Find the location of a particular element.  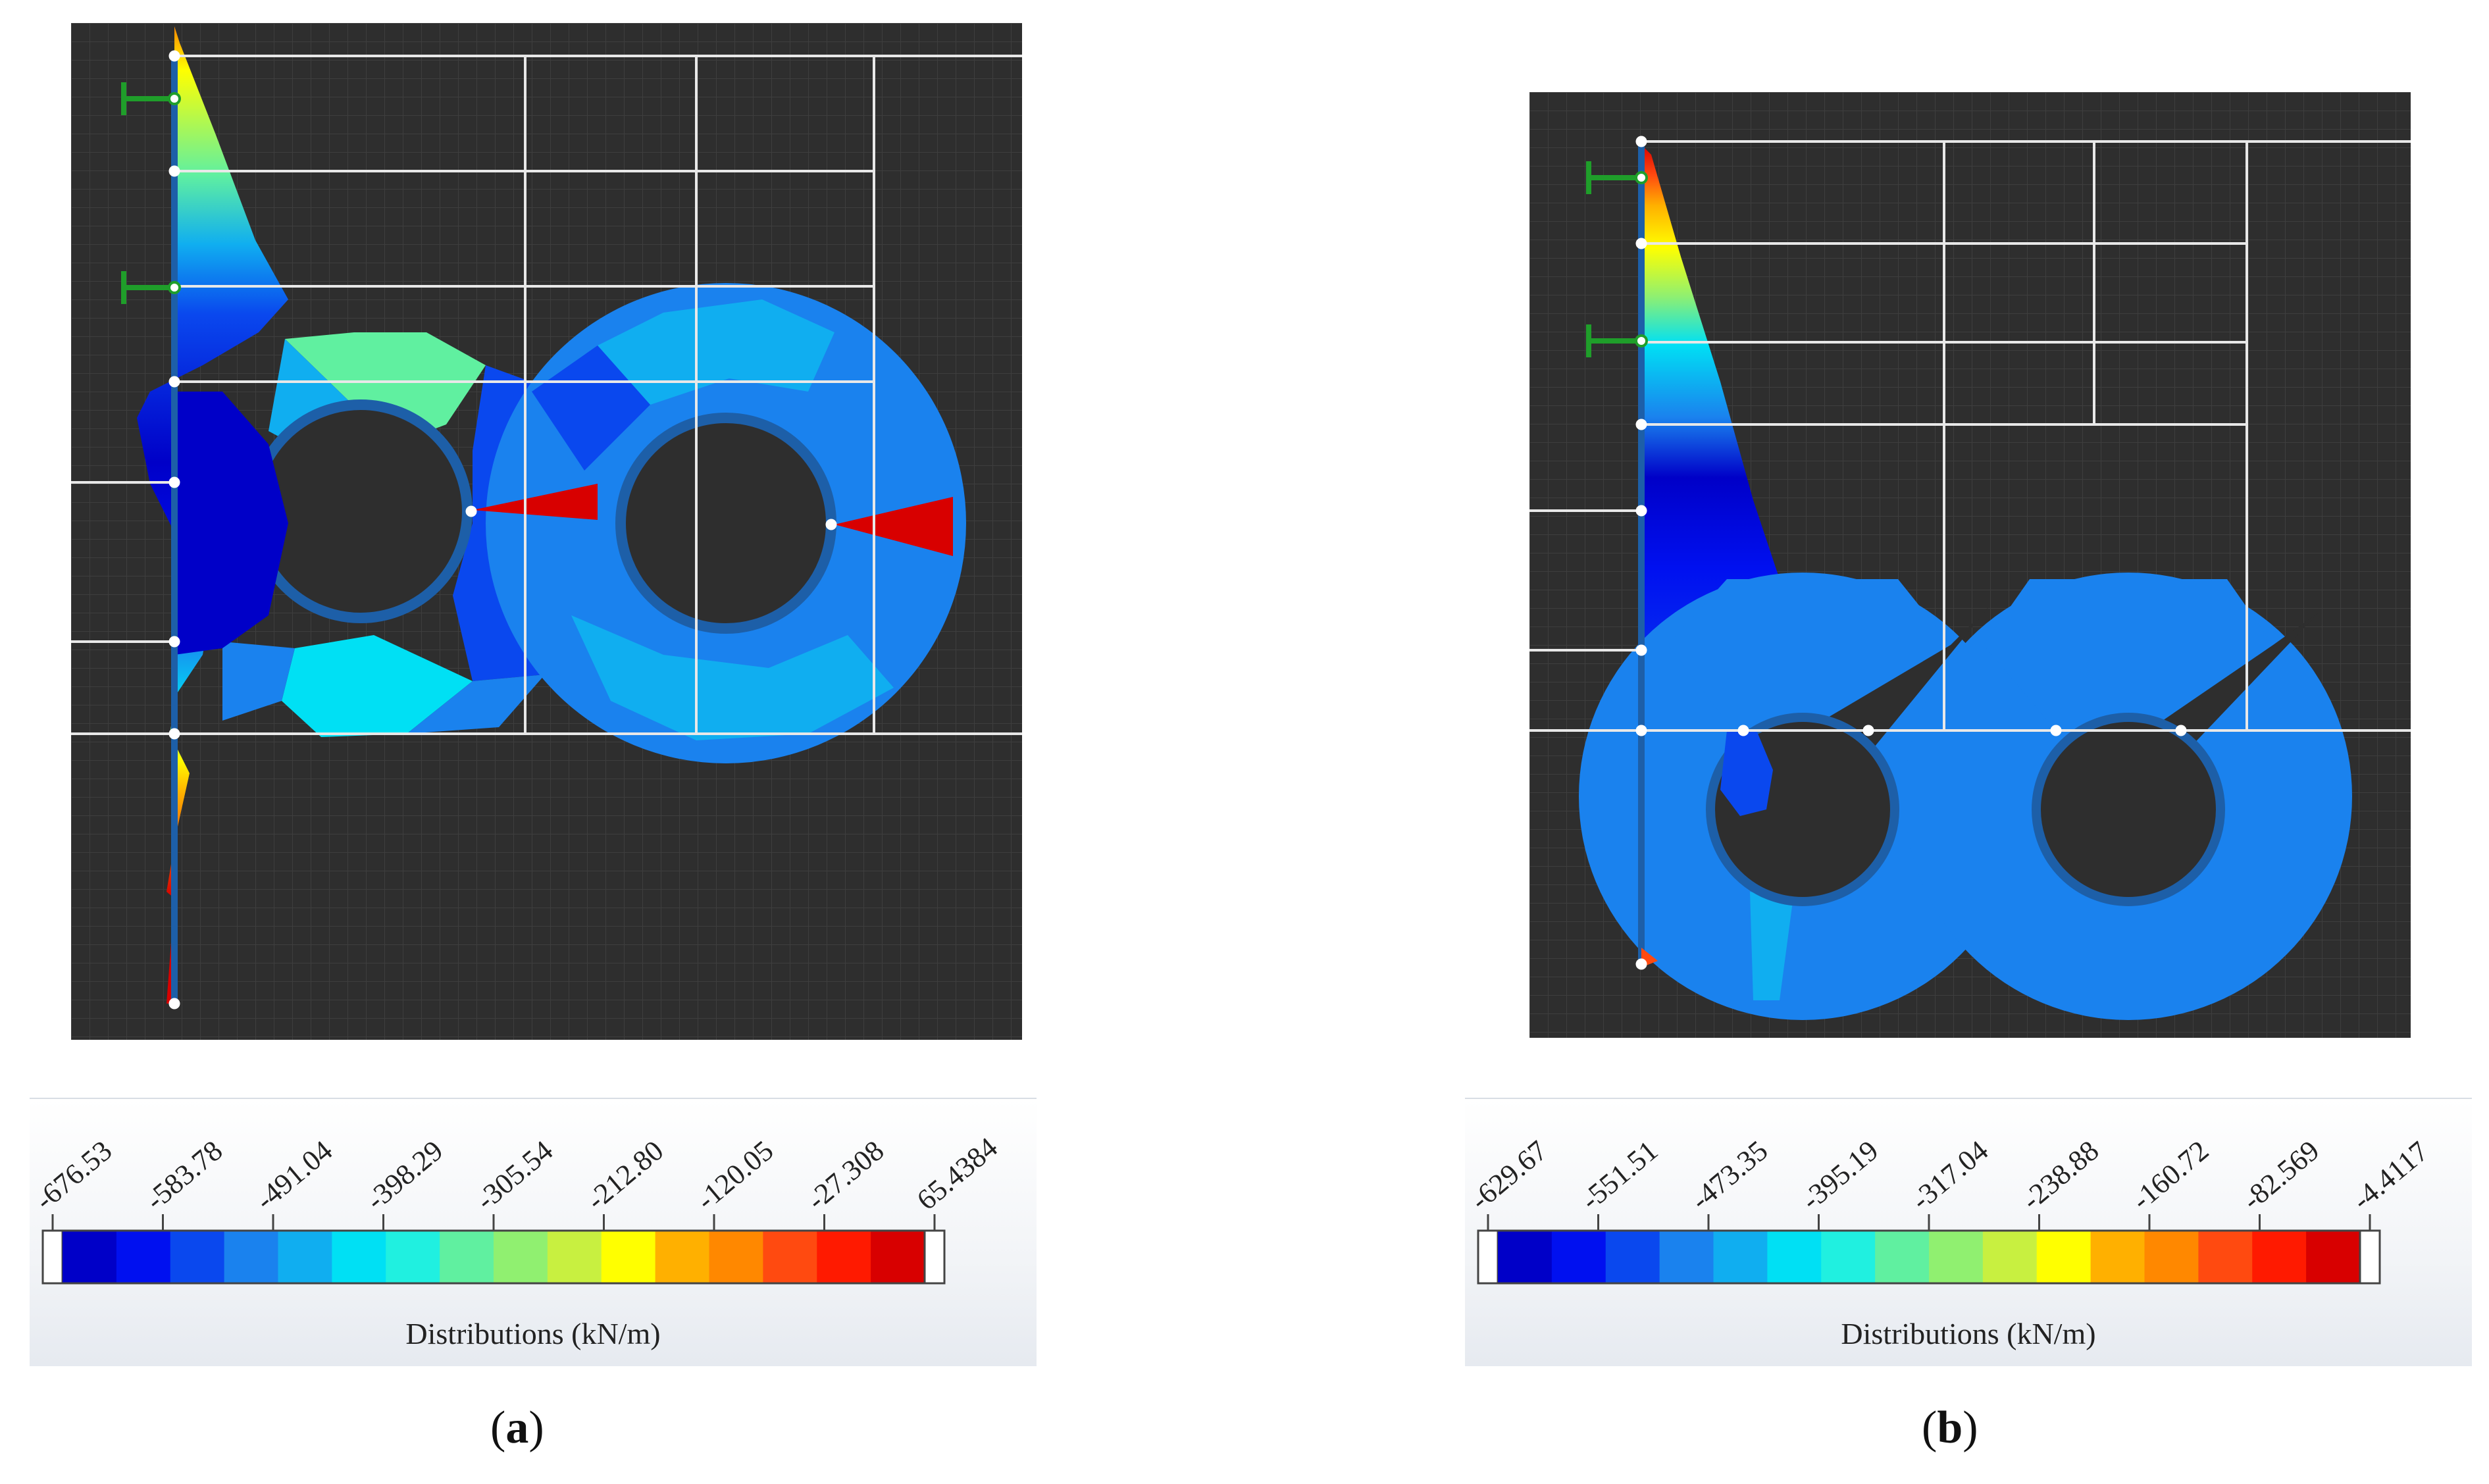

tunnel-ring-2-opening is located at coordinates (726, 523).